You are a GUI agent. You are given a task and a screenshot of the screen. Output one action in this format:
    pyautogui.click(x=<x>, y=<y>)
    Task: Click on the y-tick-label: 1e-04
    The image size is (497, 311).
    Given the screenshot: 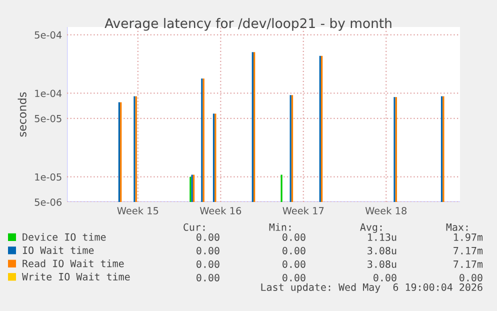 What is the action you would take?
    pyautogui.click(x=48, y=94)
    